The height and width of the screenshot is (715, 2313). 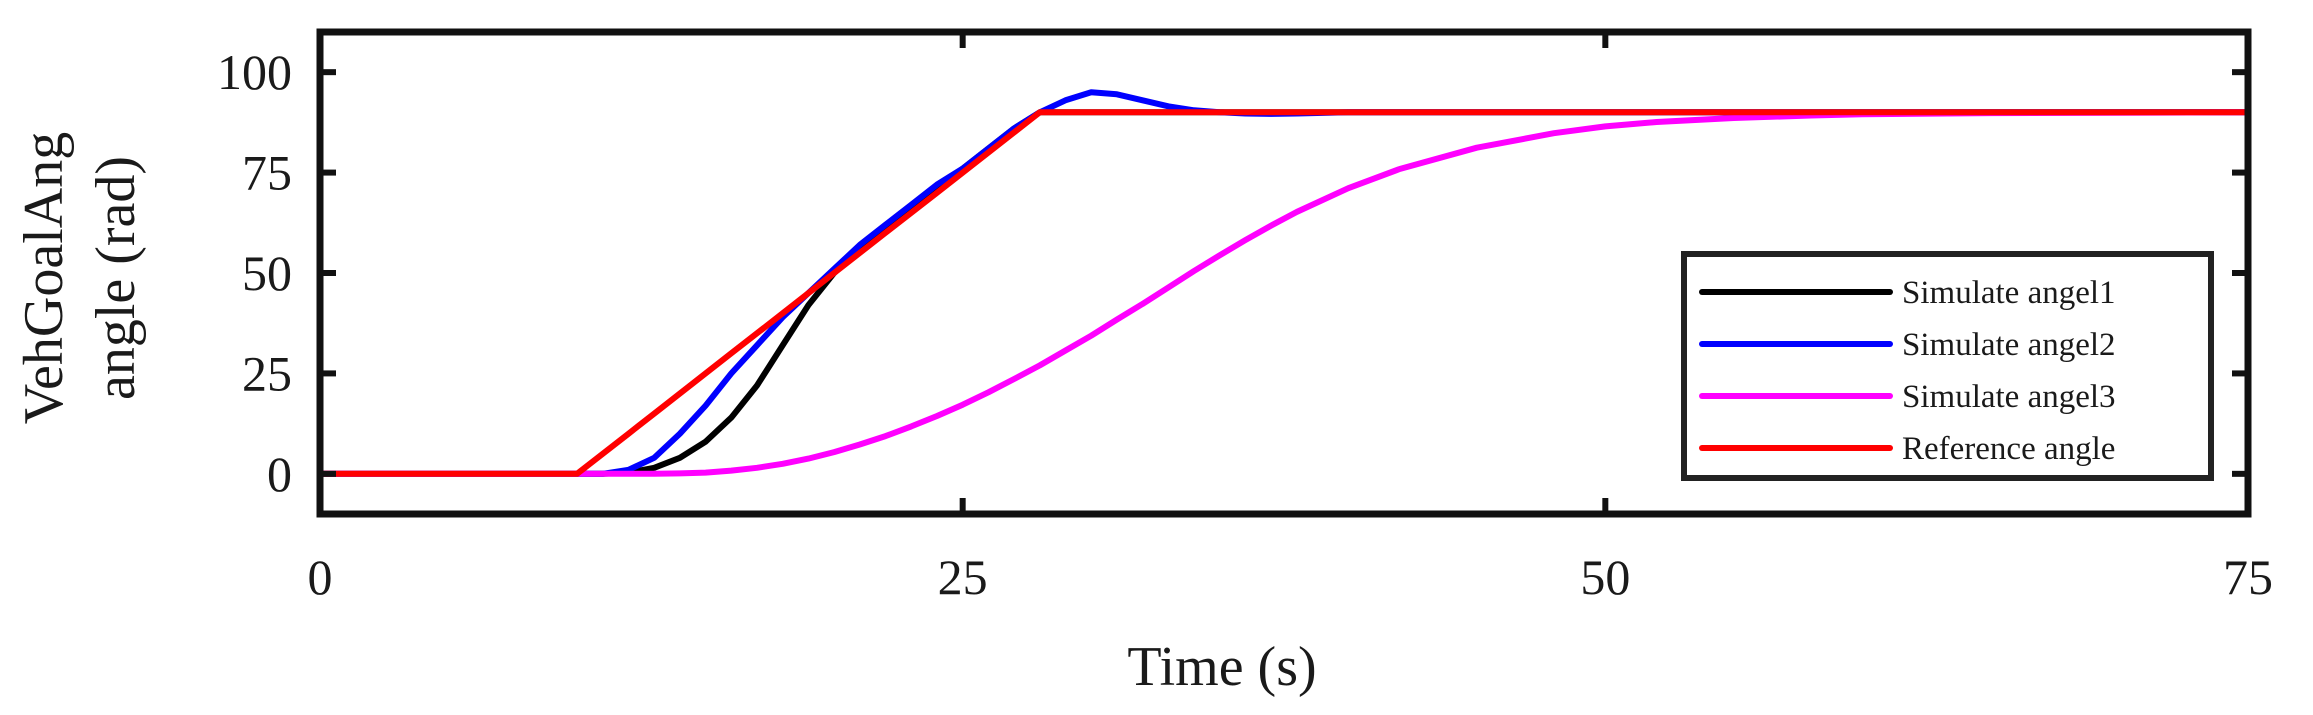 What do you see at coordinates (267, 173) in the screenshot?
I see `y-tick-label: 75` at bounding box center [267, 173].